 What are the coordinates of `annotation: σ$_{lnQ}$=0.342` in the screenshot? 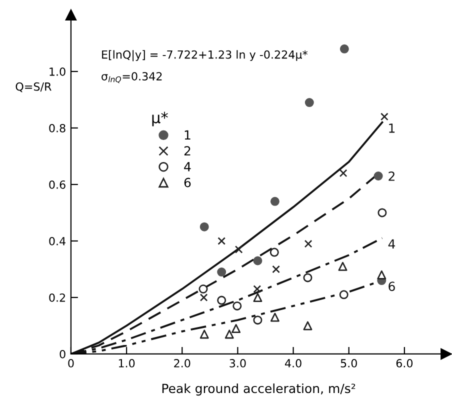 It's located at (132, 78).